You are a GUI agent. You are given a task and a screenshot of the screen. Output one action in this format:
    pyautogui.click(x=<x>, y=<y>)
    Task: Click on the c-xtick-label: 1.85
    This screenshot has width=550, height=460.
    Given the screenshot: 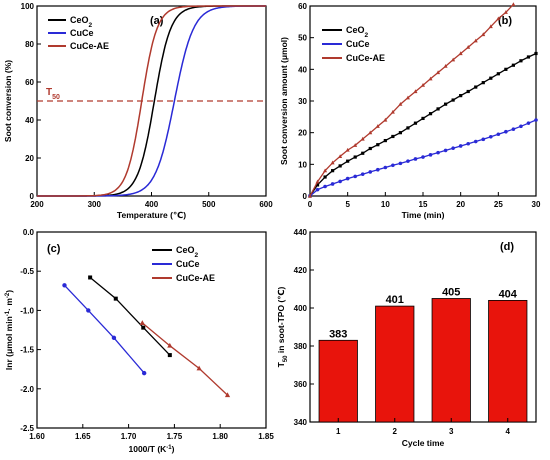 What is the action you would take?
    pyautogui.click(x=266, y=436)
    